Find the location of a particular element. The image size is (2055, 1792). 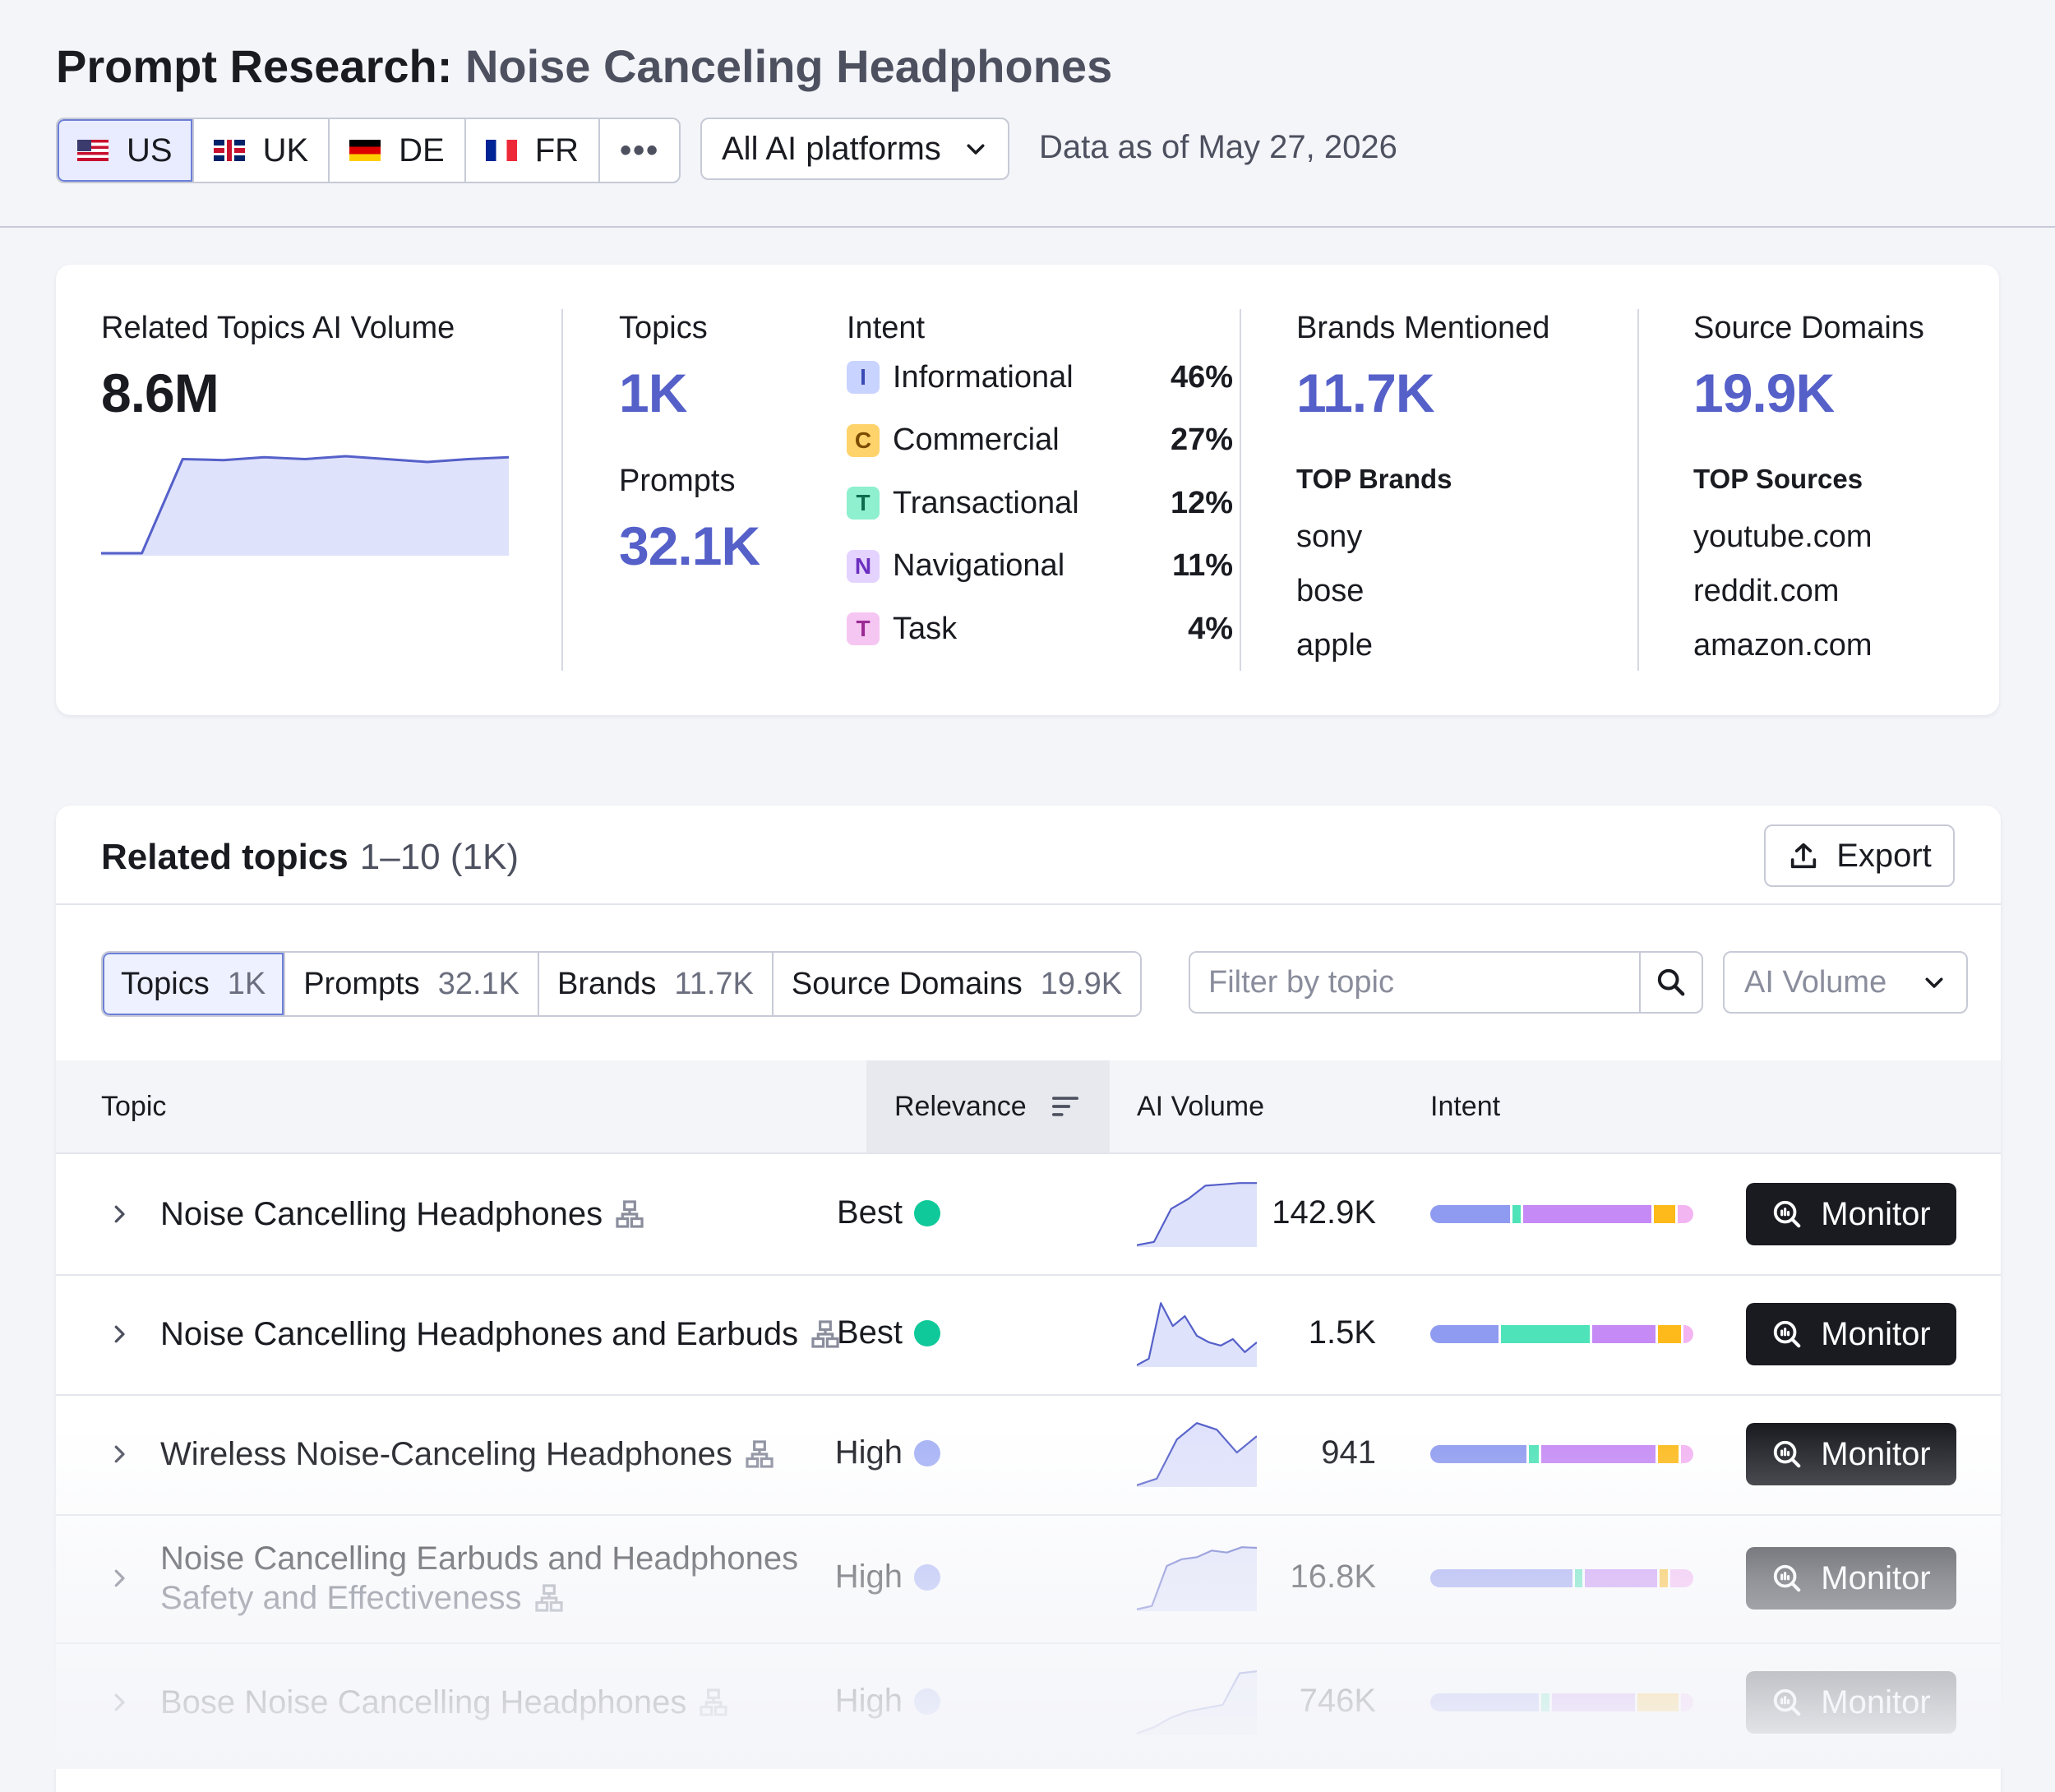

top-brand-item: apple is located at coordinates (1334, 646).